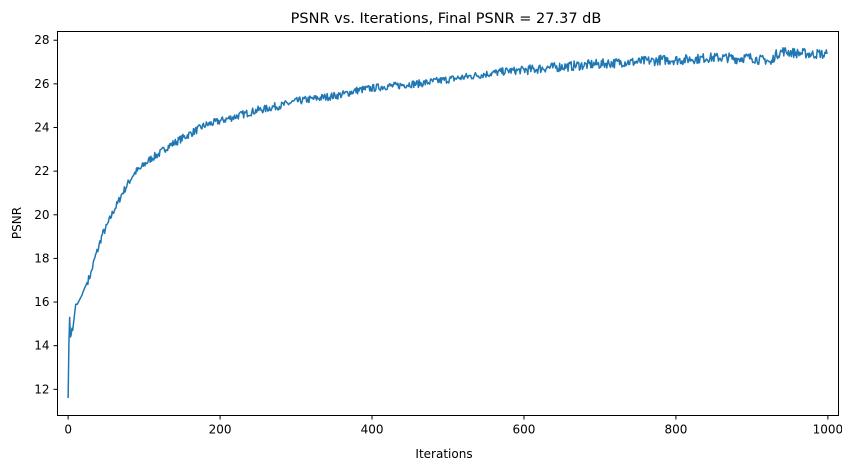 The width and height of the screenshot is (842, 470). What do you see at coordinates (41, 389) in the screenshot?
I see `y-tick-label: 12` at bounding box center [41, 389].